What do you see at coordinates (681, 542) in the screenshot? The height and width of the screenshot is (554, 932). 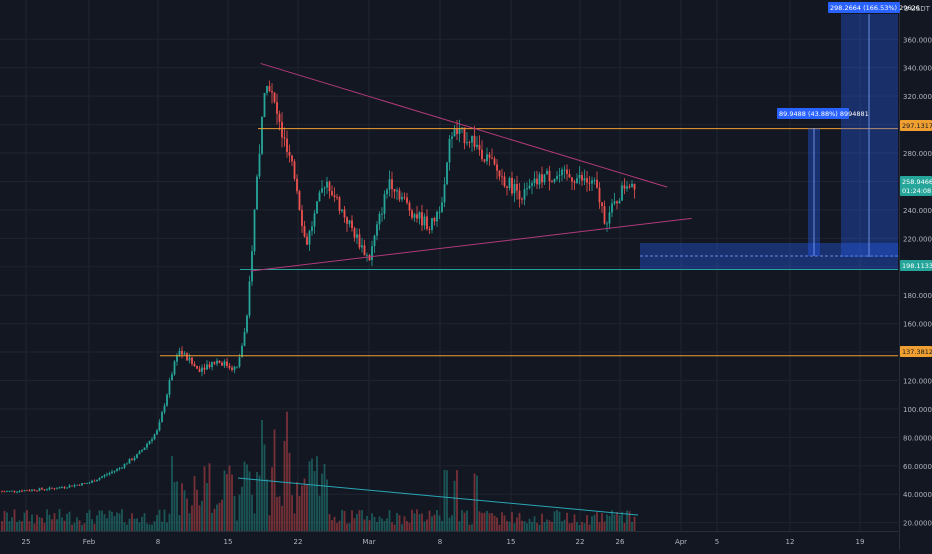 I see `time-tick-label: Apr` at bounding box center [681, 542].